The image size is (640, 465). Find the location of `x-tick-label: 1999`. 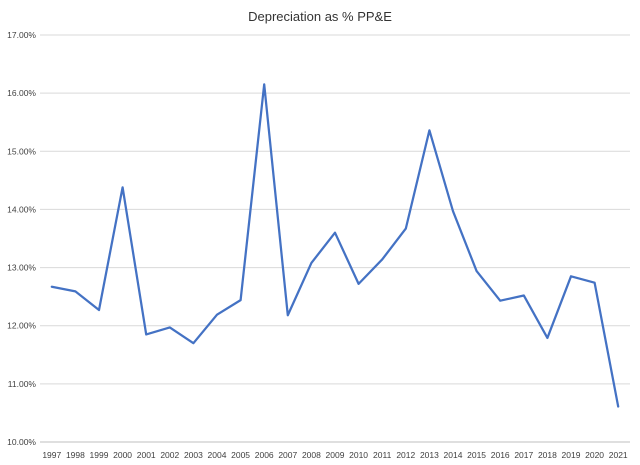

x-tick-label: 1999 is located at coordinates (99, 455).